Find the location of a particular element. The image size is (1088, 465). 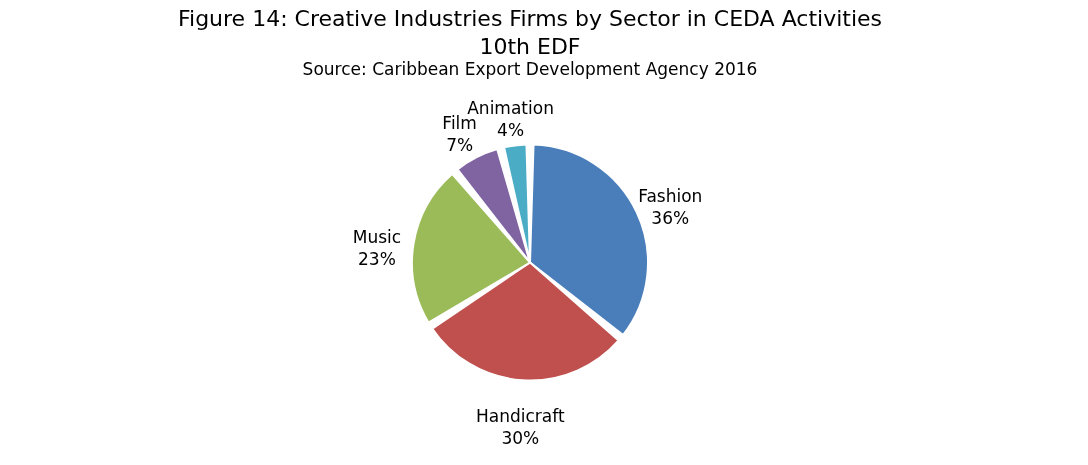

data-label: 36% is located at coordinates (670, 217).